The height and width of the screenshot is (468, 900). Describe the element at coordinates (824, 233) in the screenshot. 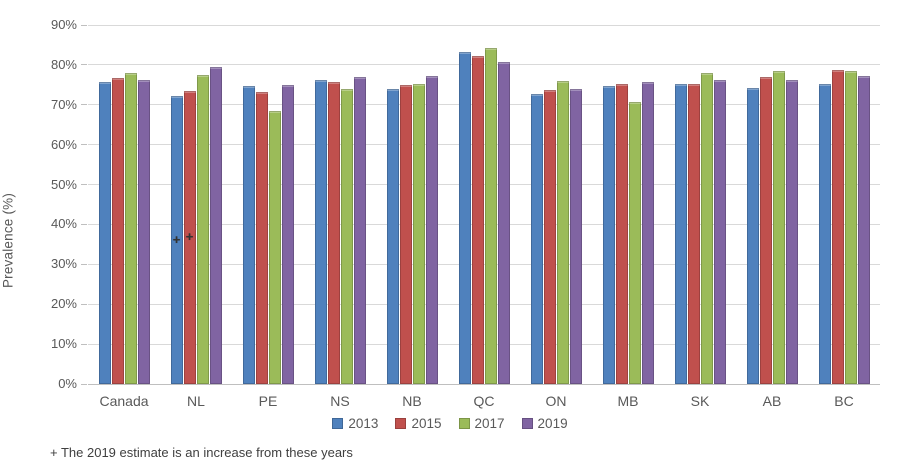

I see `bar-BC-2013` at that location.